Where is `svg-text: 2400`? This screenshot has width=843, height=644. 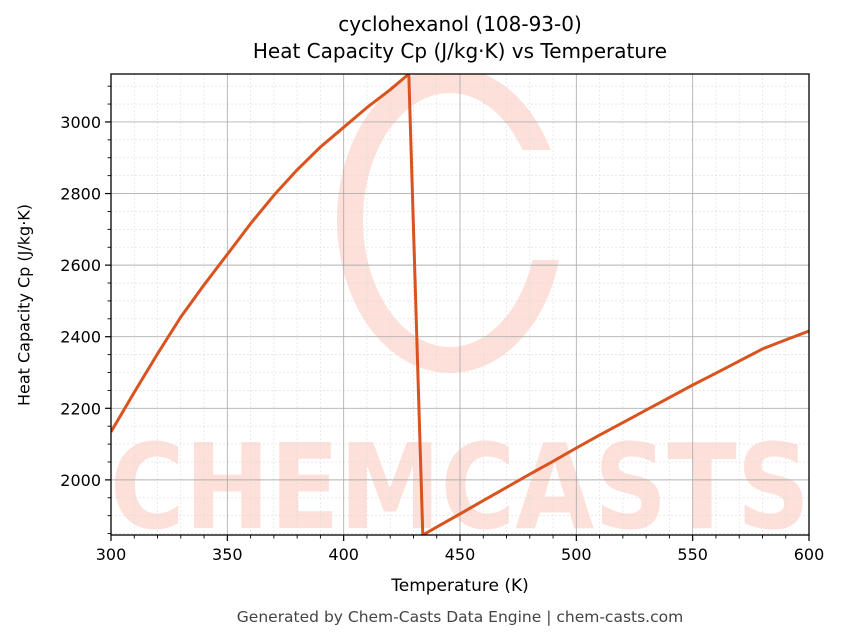 svg-text: 2400 is located at coordinates (80, 337).